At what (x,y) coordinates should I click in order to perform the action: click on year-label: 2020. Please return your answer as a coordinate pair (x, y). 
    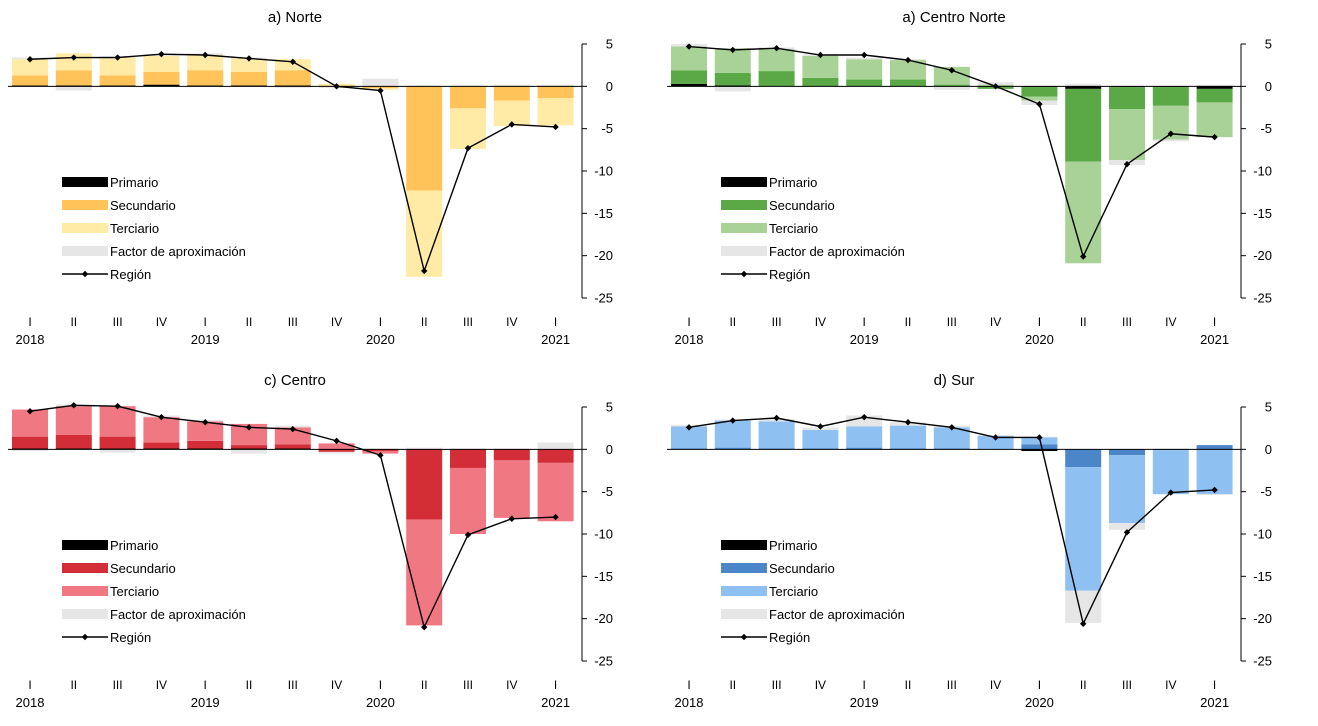
    Looking at the image, I should click on (1039, 339).